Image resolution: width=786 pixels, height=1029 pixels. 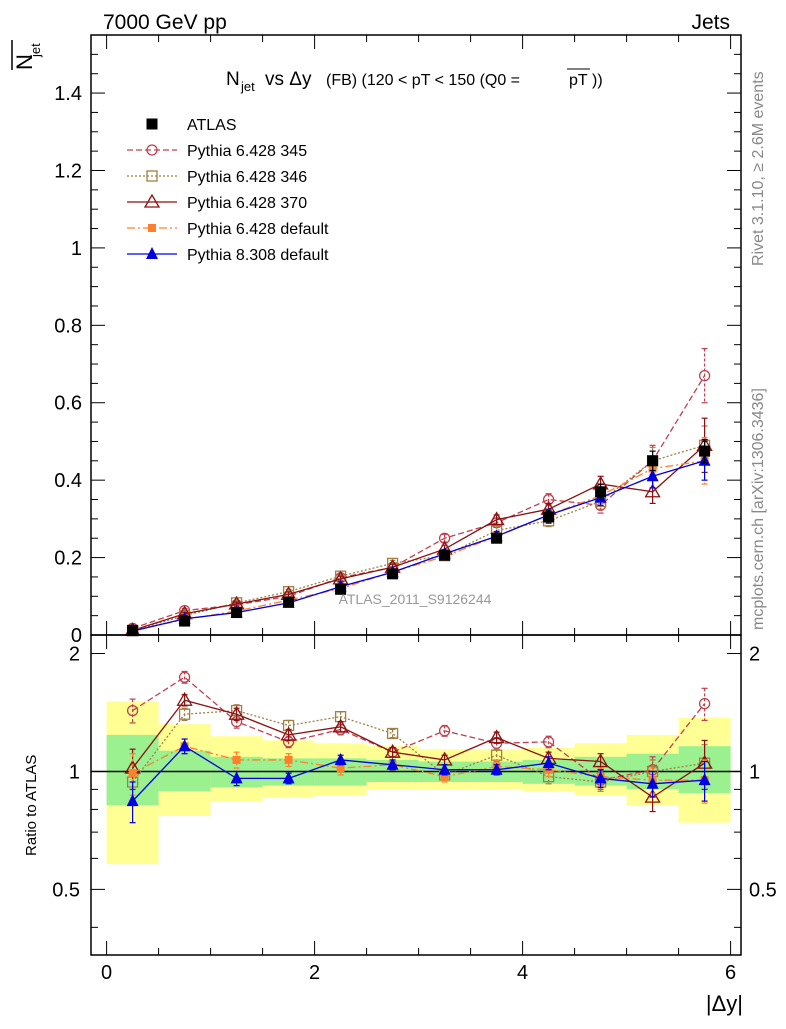 I want to click on rivet-version-label: Rivet 3.1.10, ≥ 2.6M events, so click(x=758, y=168).